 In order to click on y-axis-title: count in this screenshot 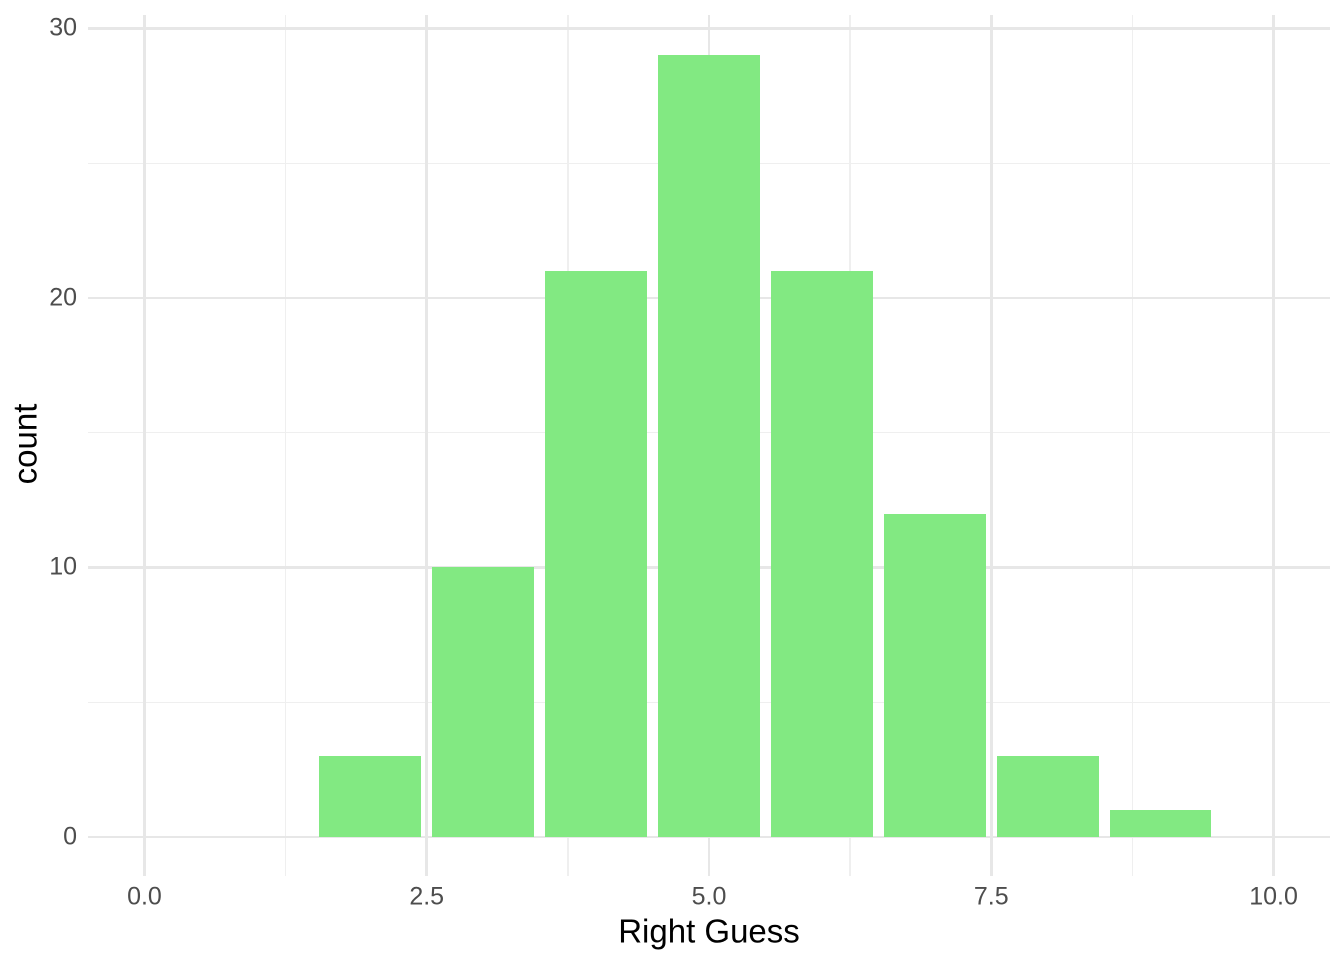, I will do `click(25, 444)`.